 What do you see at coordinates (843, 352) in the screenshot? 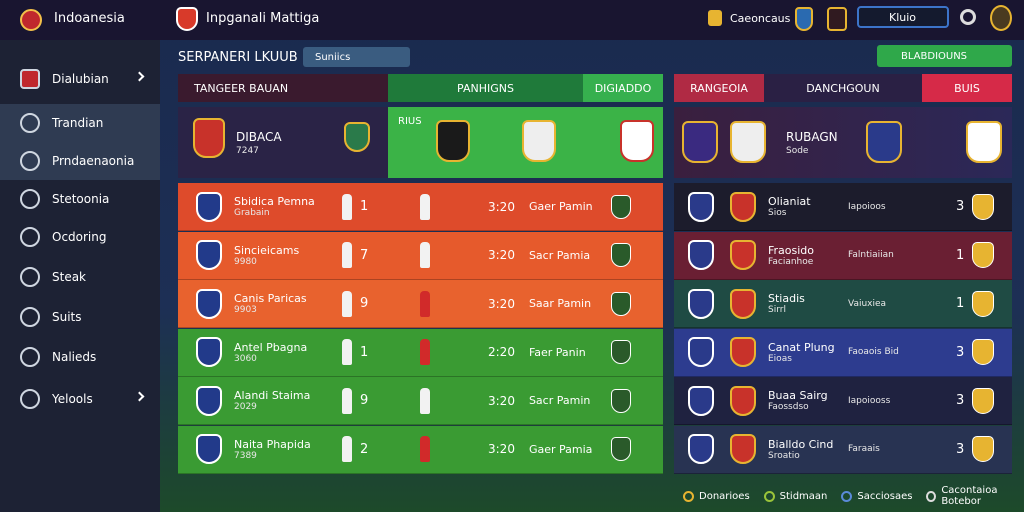
I see `standing-row: Canat Plung Eioas Faoaois Bid 3` at bounding box center [843, 352].